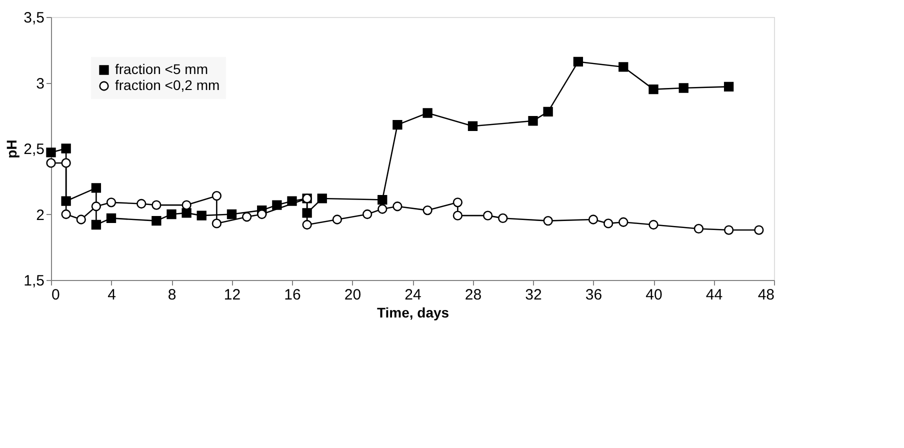  I want to click on x-tick-label: 8, so click(172, 295).